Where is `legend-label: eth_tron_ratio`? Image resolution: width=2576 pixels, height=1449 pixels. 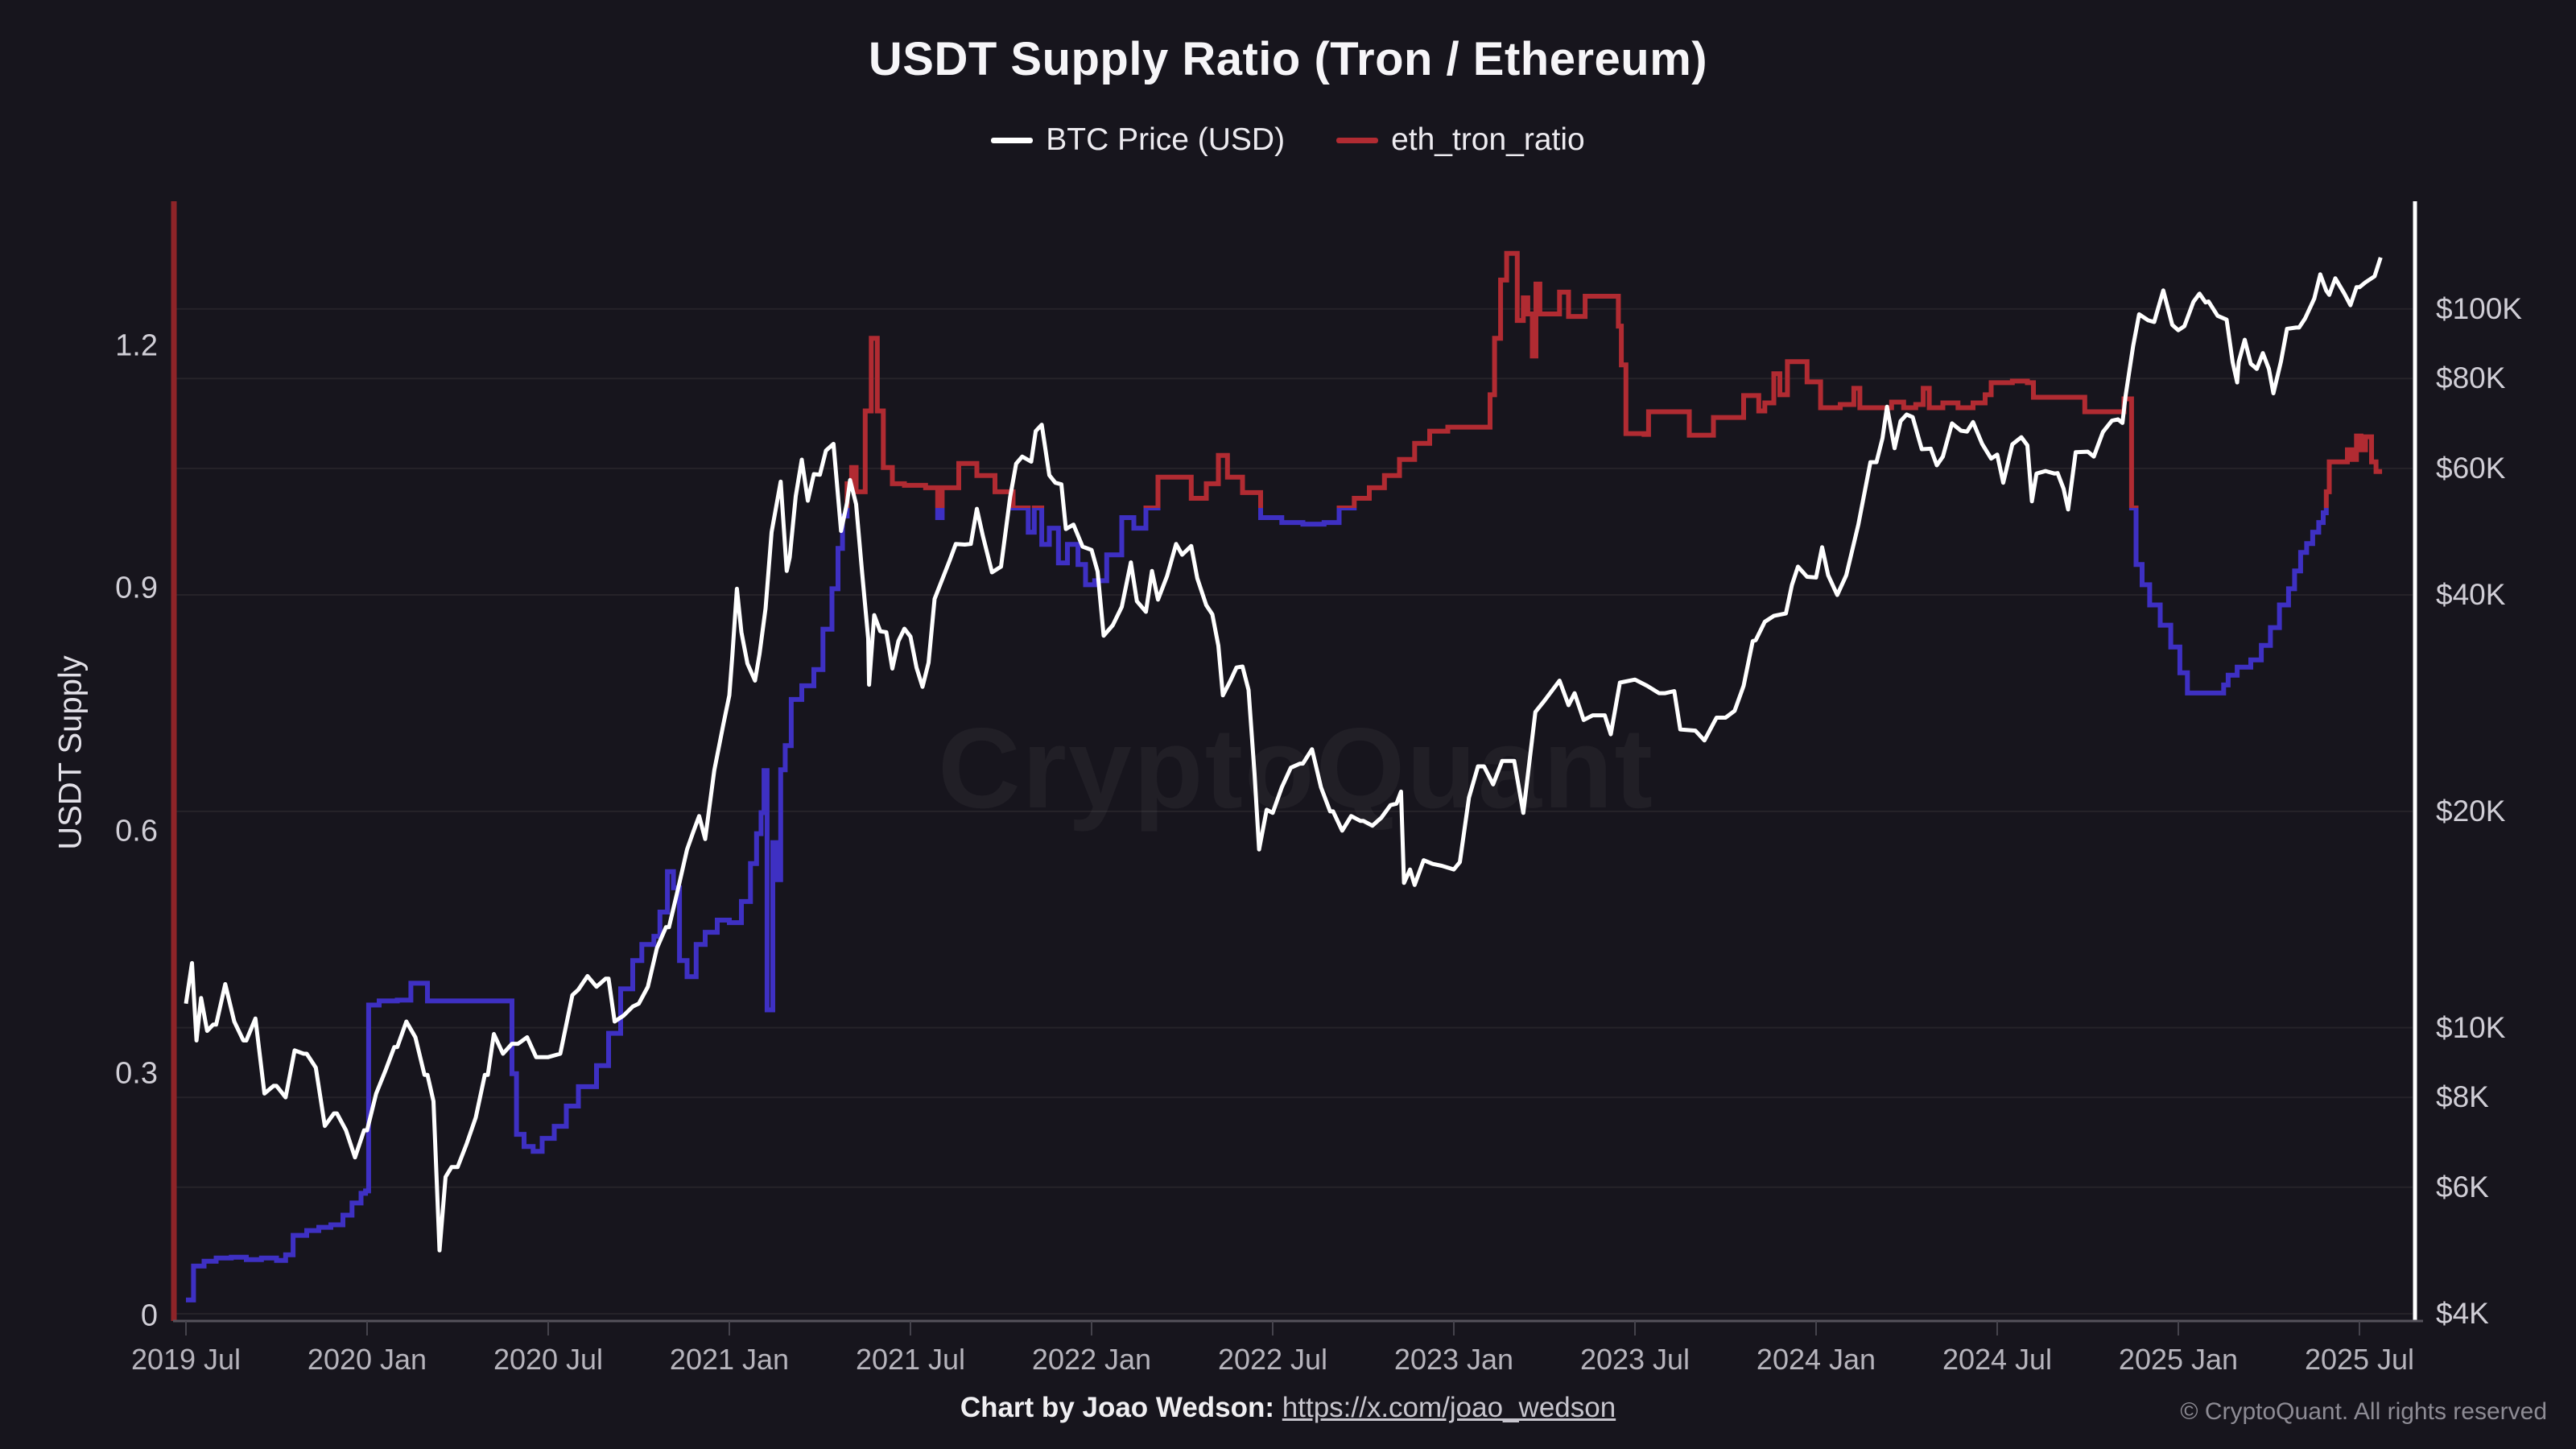 legend-label: eth_tron_ratio is located at coordinates (1488, 139).